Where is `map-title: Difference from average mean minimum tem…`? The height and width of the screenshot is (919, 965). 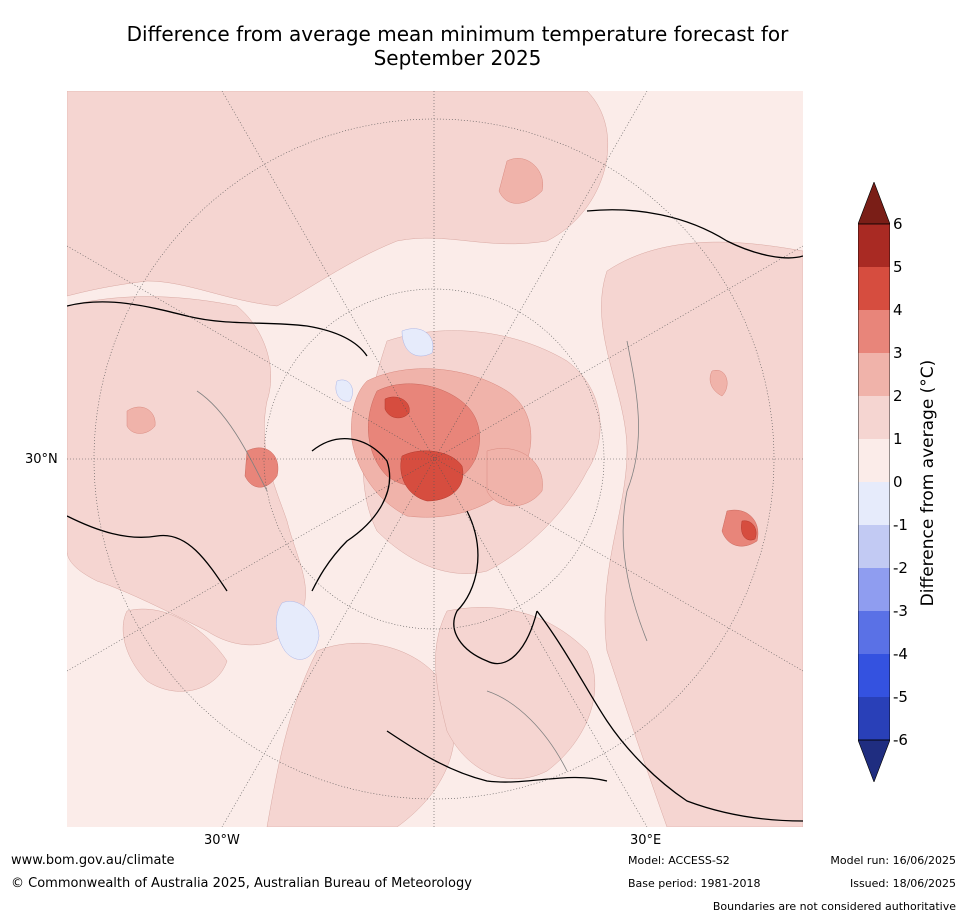
map-title: Difference from average mean minimum tem… is located at coordinates (457, 46).